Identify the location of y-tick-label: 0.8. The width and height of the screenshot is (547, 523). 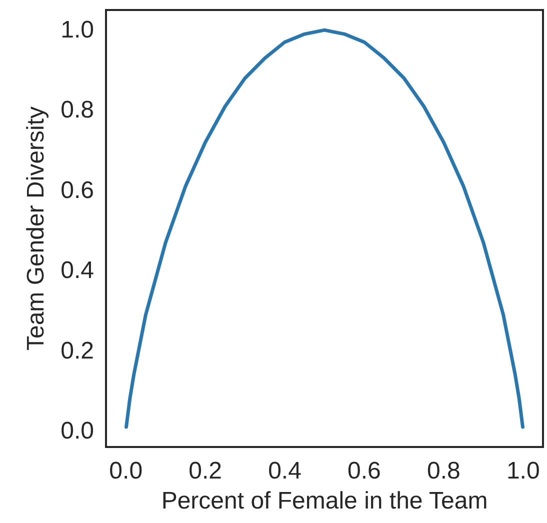
(77, 110).